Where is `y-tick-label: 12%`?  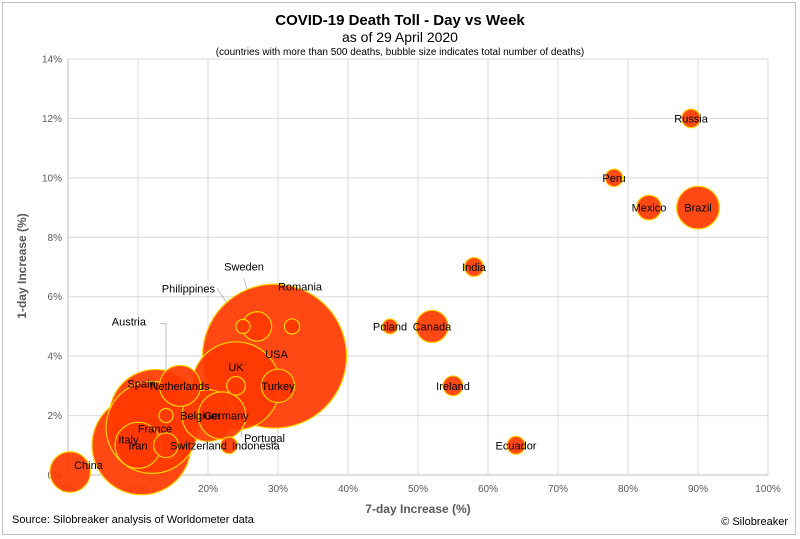
y-tick-label: 12% is located at coordinates (52, 119).